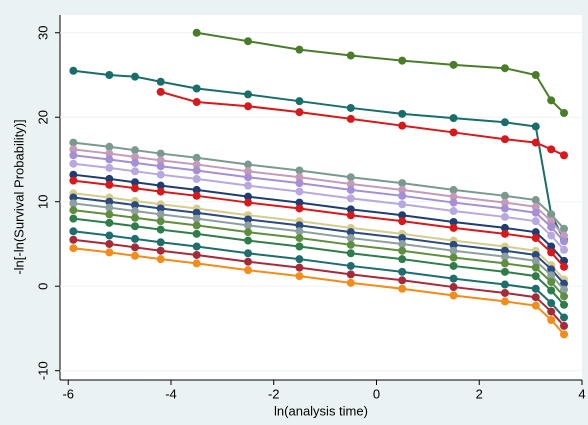  I want to click on x-tick-label: 2, so click(479, 393).